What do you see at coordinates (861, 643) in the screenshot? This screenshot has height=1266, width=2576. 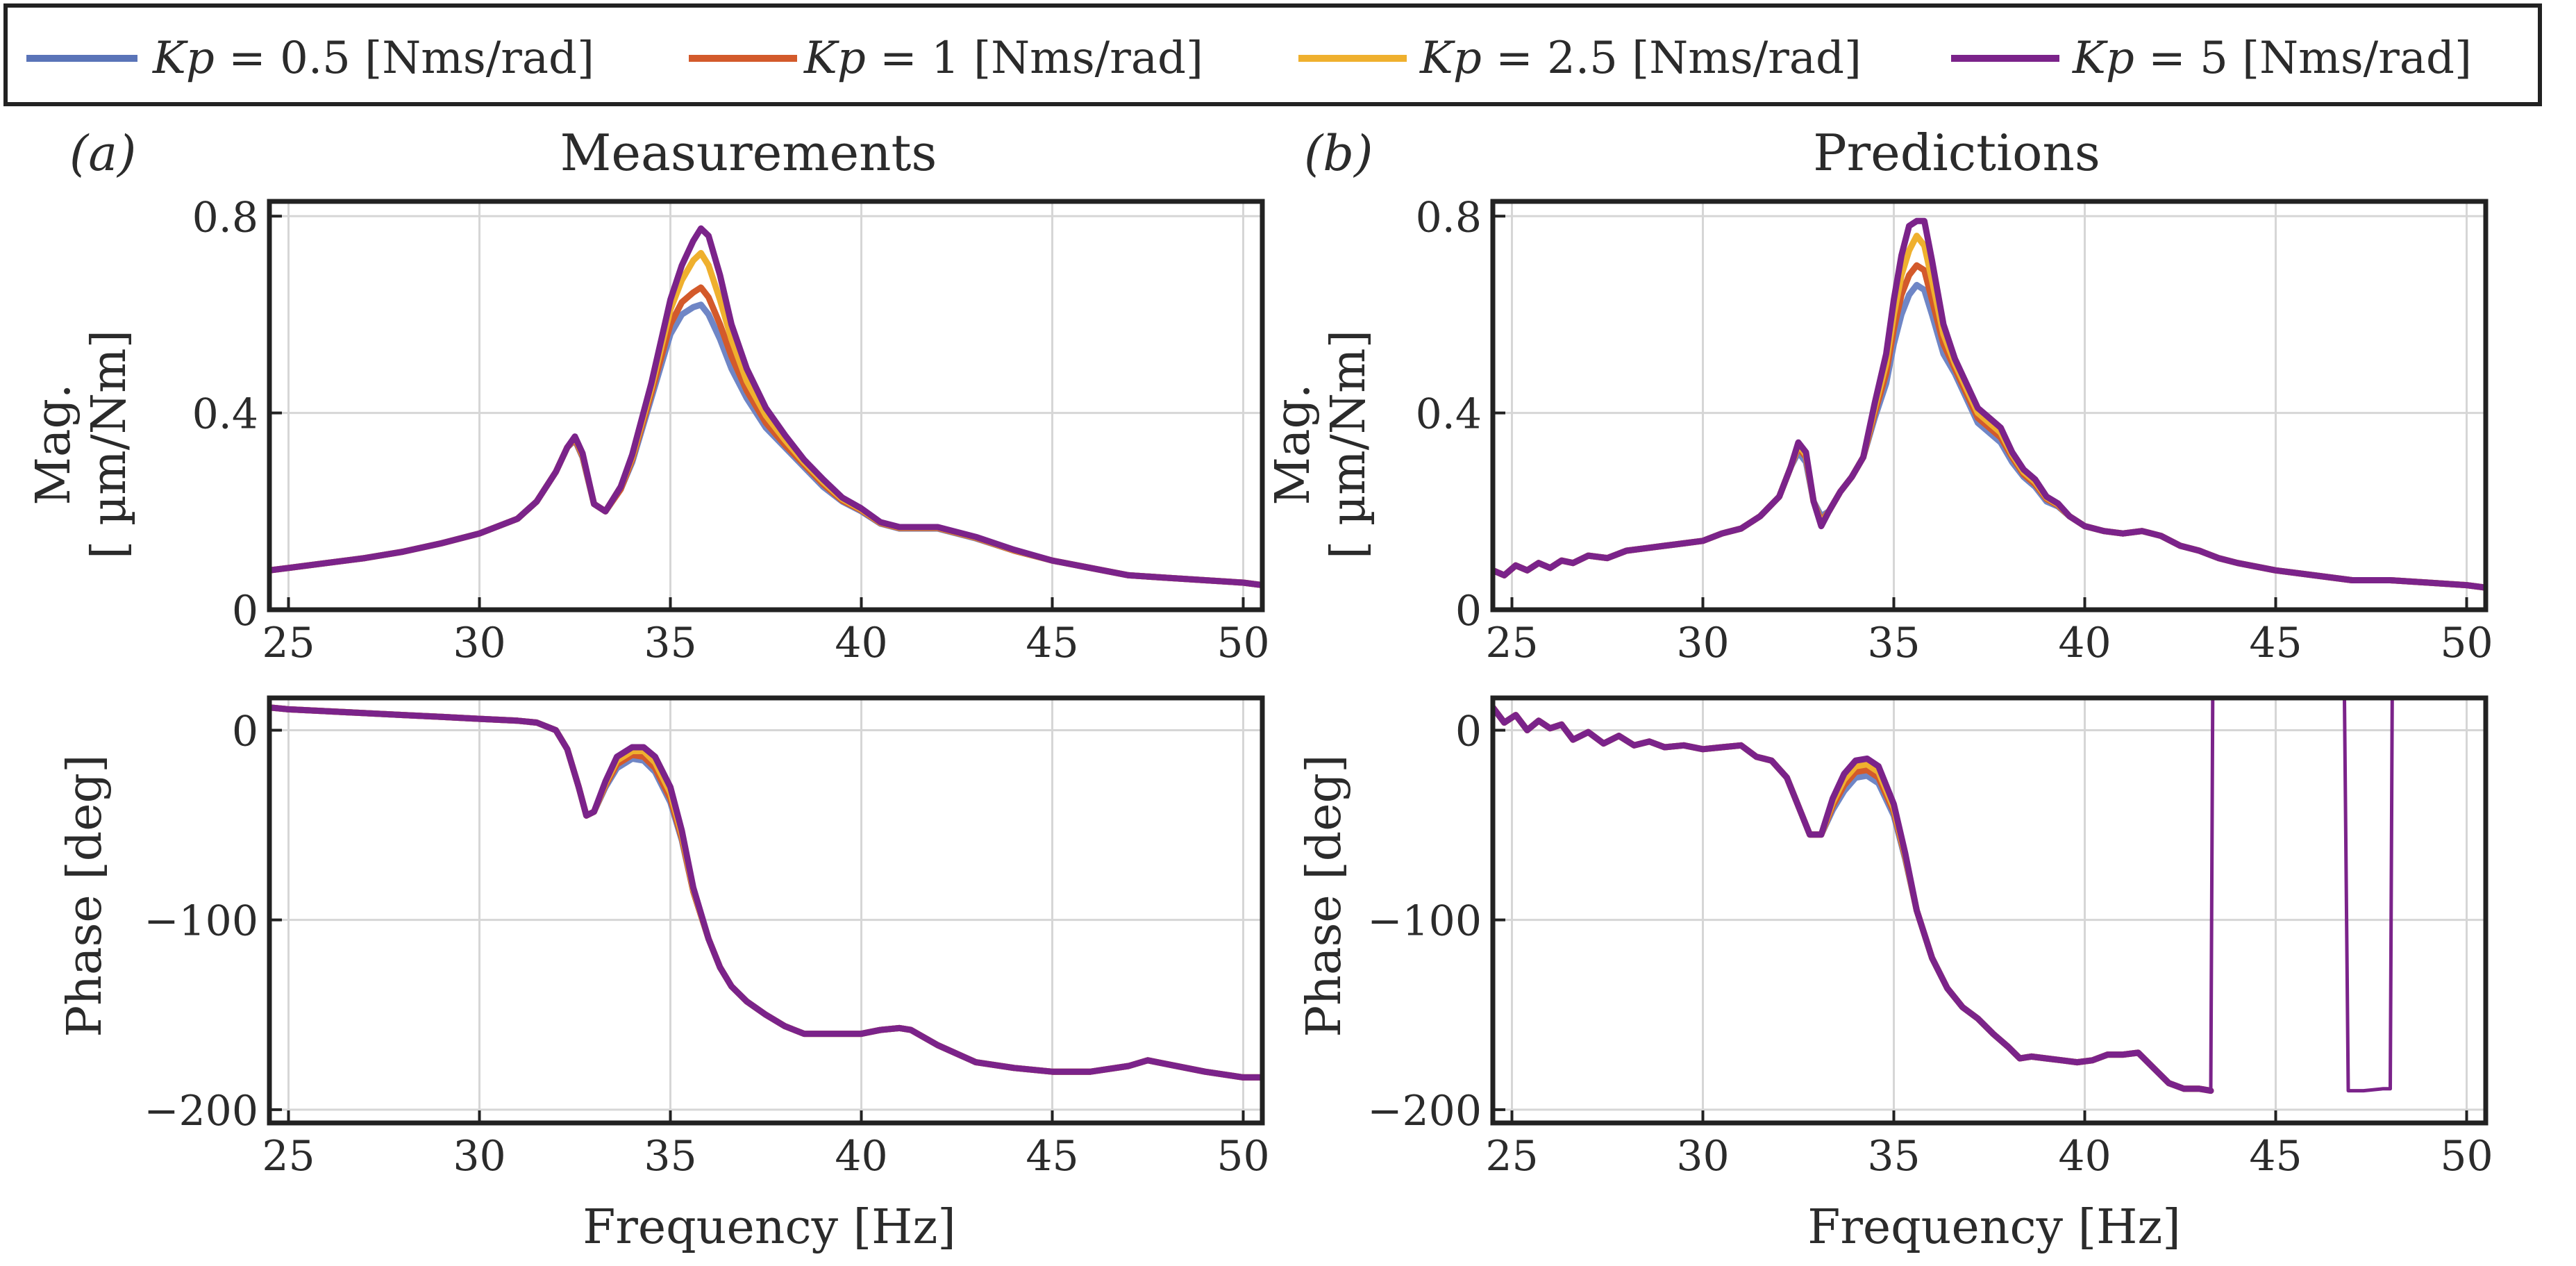 I see `panel-a-mag-x-tick-label: 40` at bounding box center [861, 643].